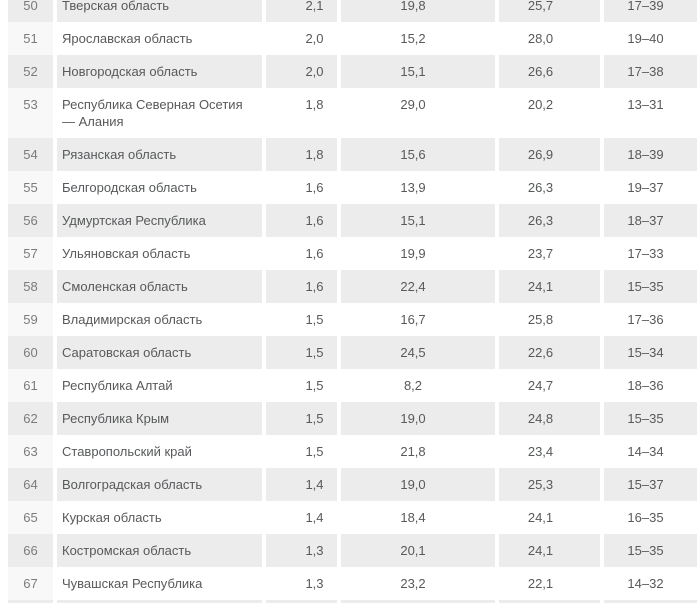 This screenshot has width=700, height=603. I want to click on cell-range: 16–35, so click(648, 517).